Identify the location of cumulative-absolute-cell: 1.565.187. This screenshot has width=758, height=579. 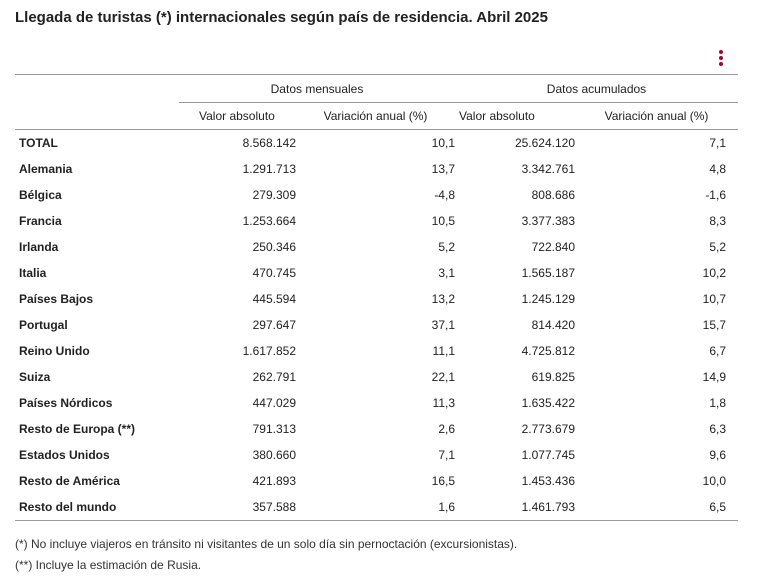
(548, 273).